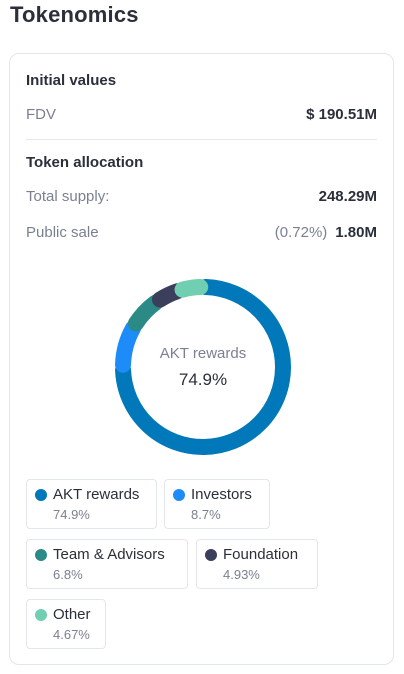 This screenshot has height=674, width=404. I want to click on public-sale-value: 1.80M, so click(356, 232).